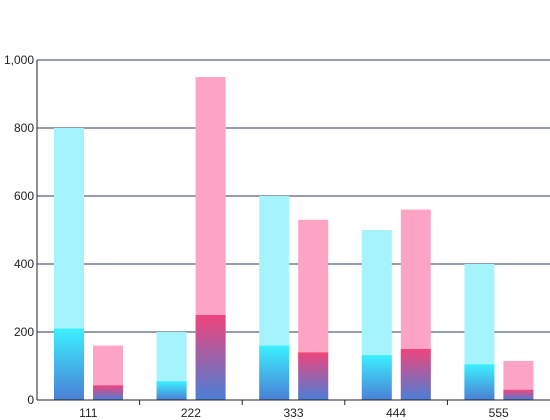 This screenshot has height=420, width=550. I want to click on y-tick-label: 600, so click(24, 196).